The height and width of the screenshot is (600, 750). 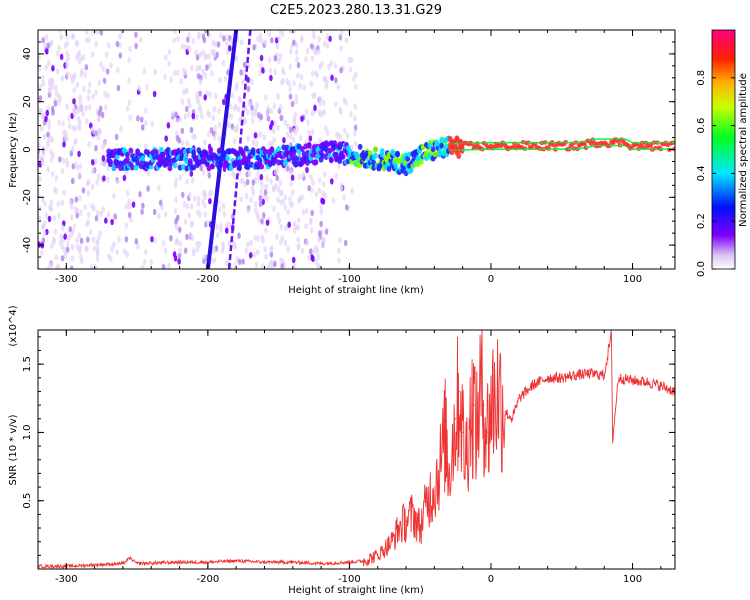 I want to click on snr-ylabel: SNR (10 * v/v), so click(x=13, y=449).